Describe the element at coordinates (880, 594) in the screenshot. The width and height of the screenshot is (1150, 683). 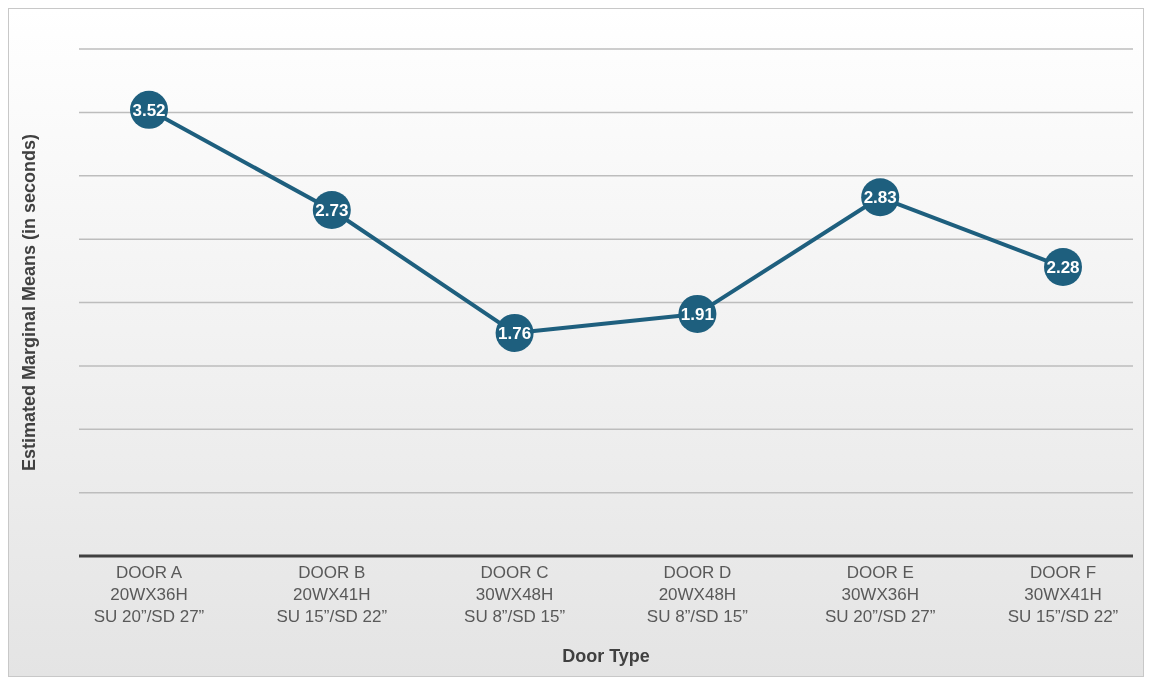
I see `x-tick-label: DOOR E 30WX36H SU 20”/SD 27”` at that location.